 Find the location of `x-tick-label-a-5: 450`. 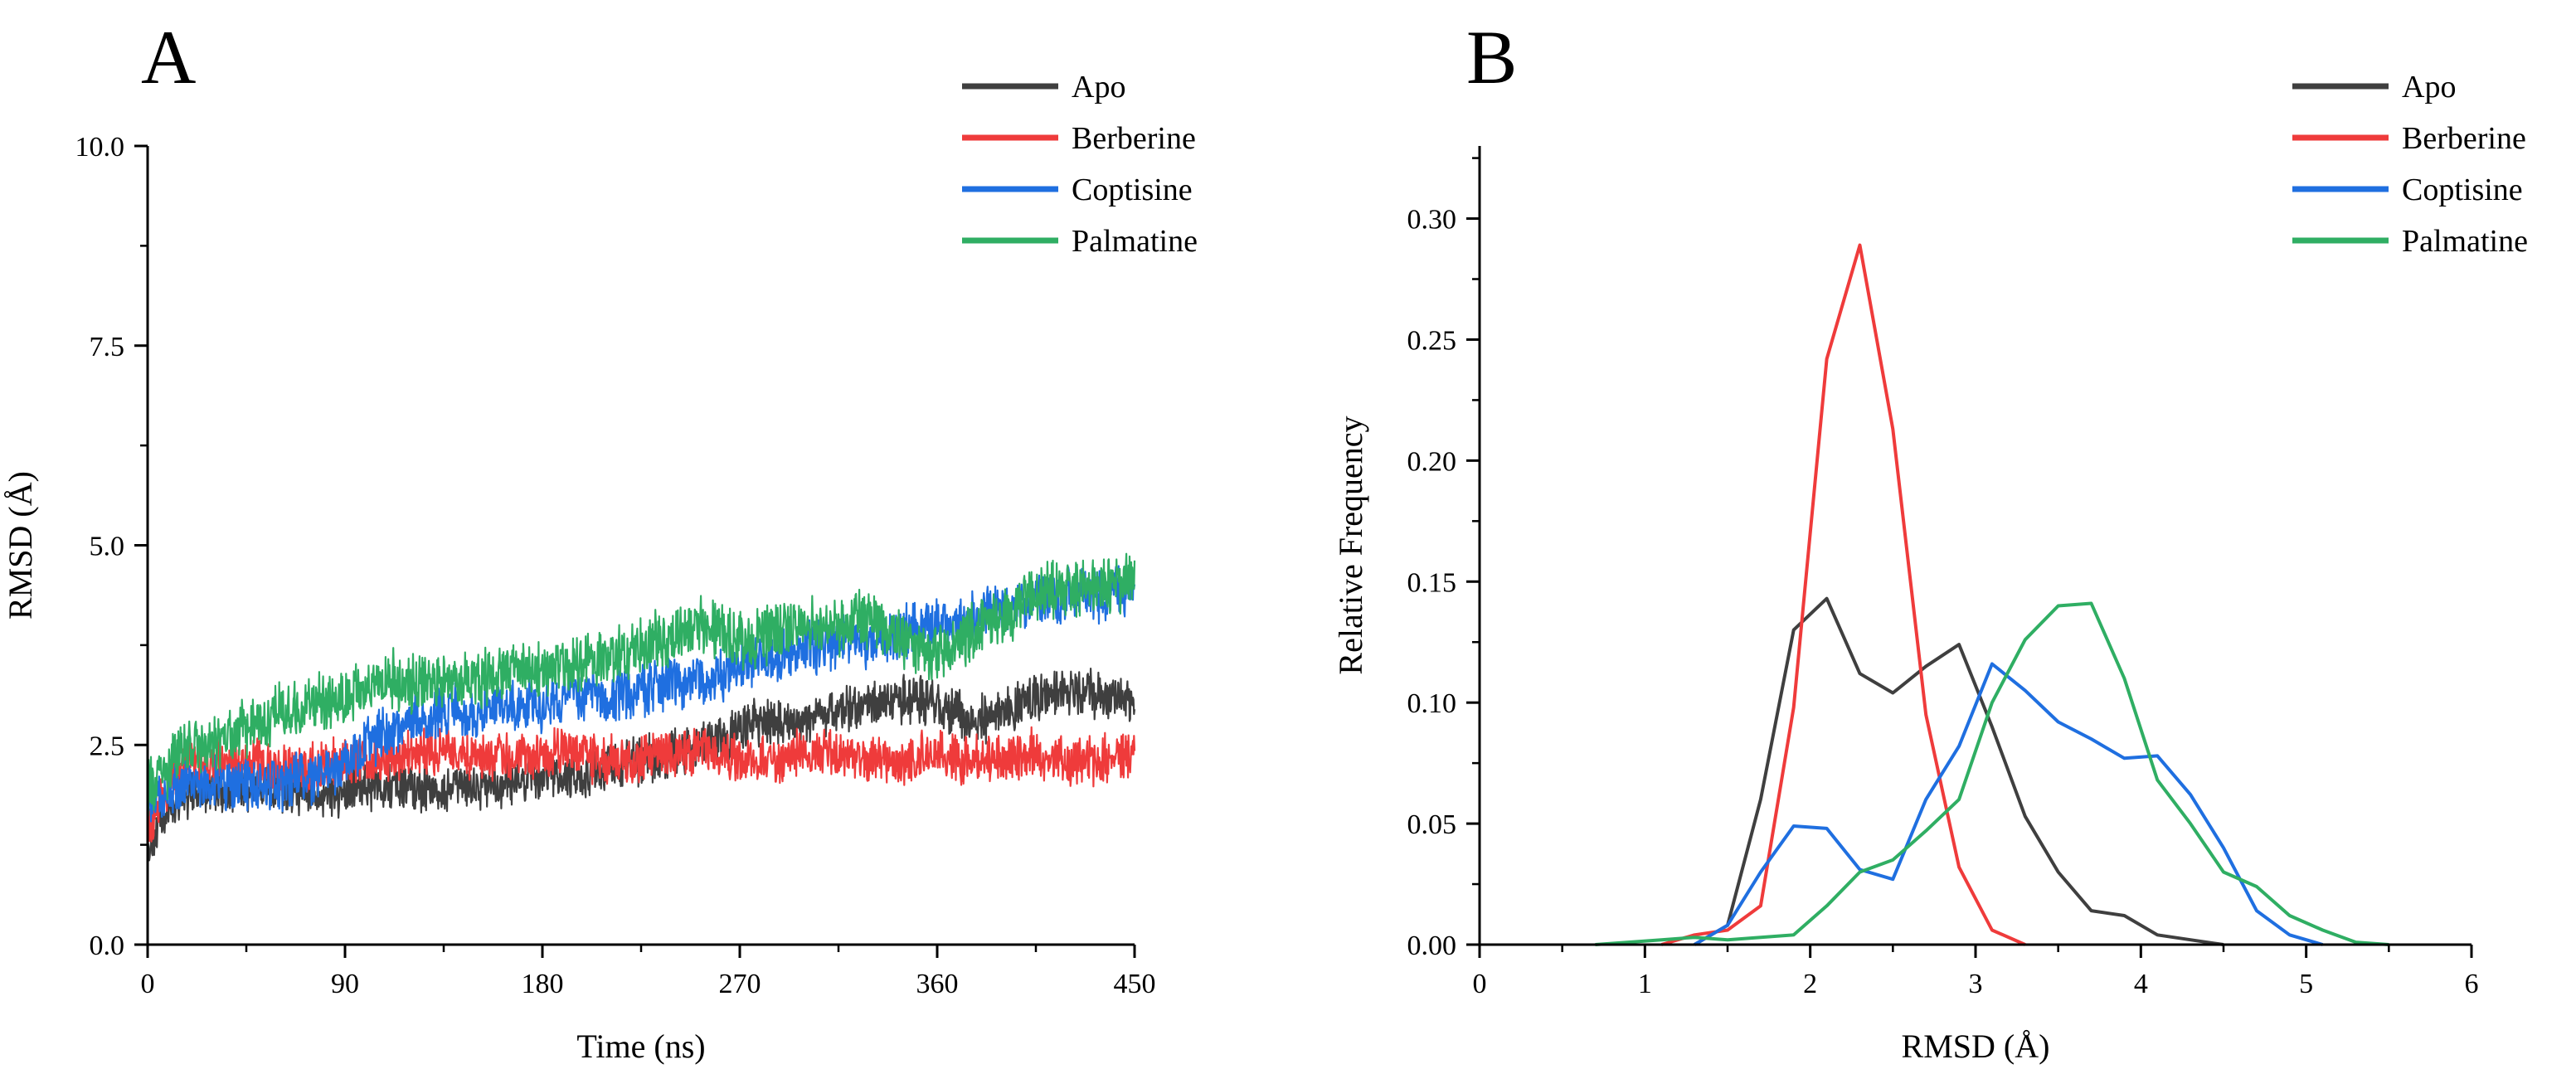

x-tick-label-a-5: 450 is located at coordinates (1135, 984).